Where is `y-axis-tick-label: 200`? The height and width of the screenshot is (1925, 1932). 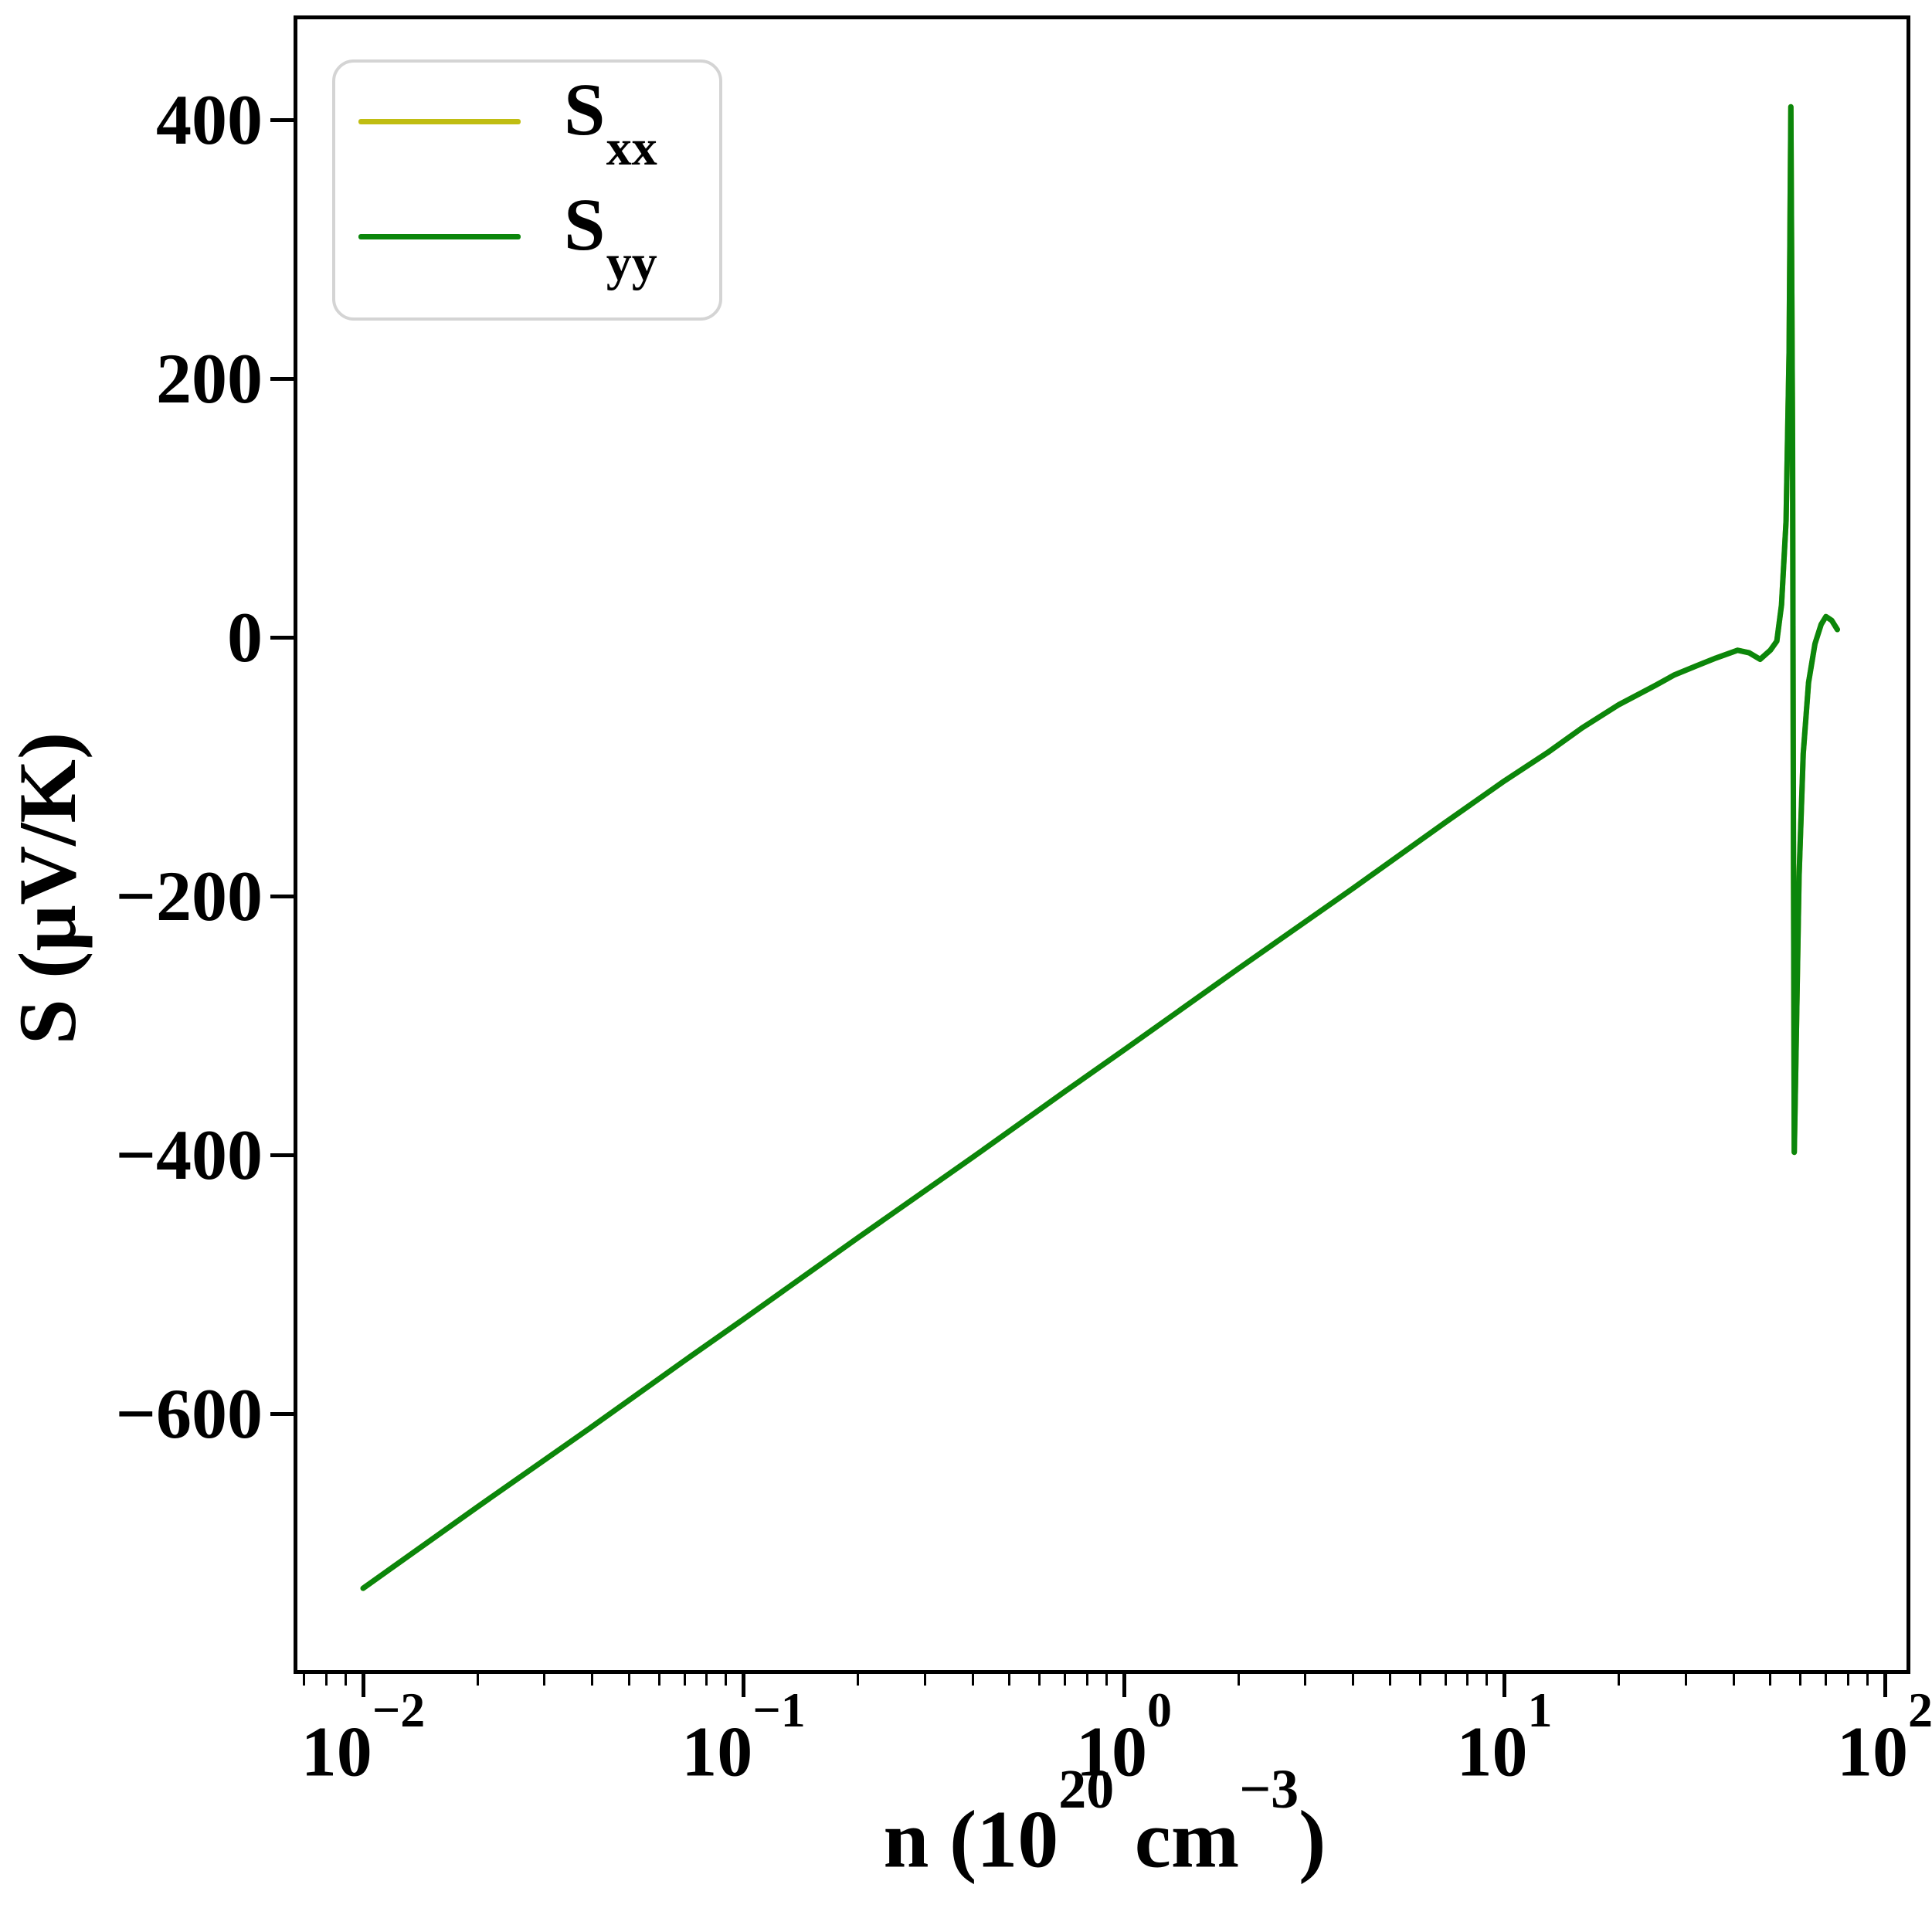 y-axis-tick-label: 200 is located at coordinates (210, 378).